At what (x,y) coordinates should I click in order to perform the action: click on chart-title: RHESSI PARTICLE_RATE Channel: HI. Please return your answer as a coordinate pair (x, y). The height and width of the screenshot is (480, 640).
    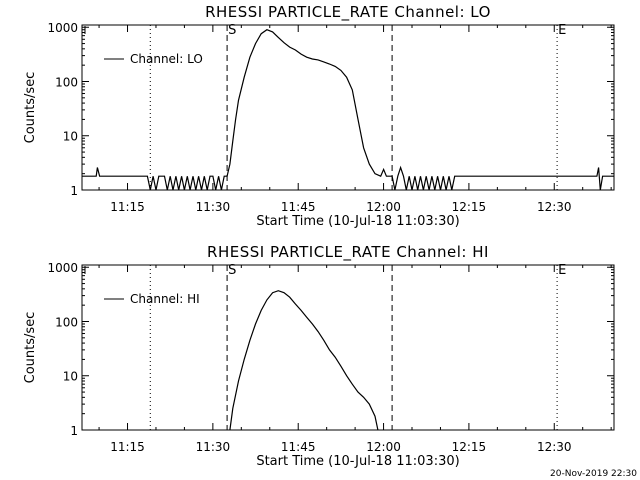
    Looking at the image, I should click on (348, 252).